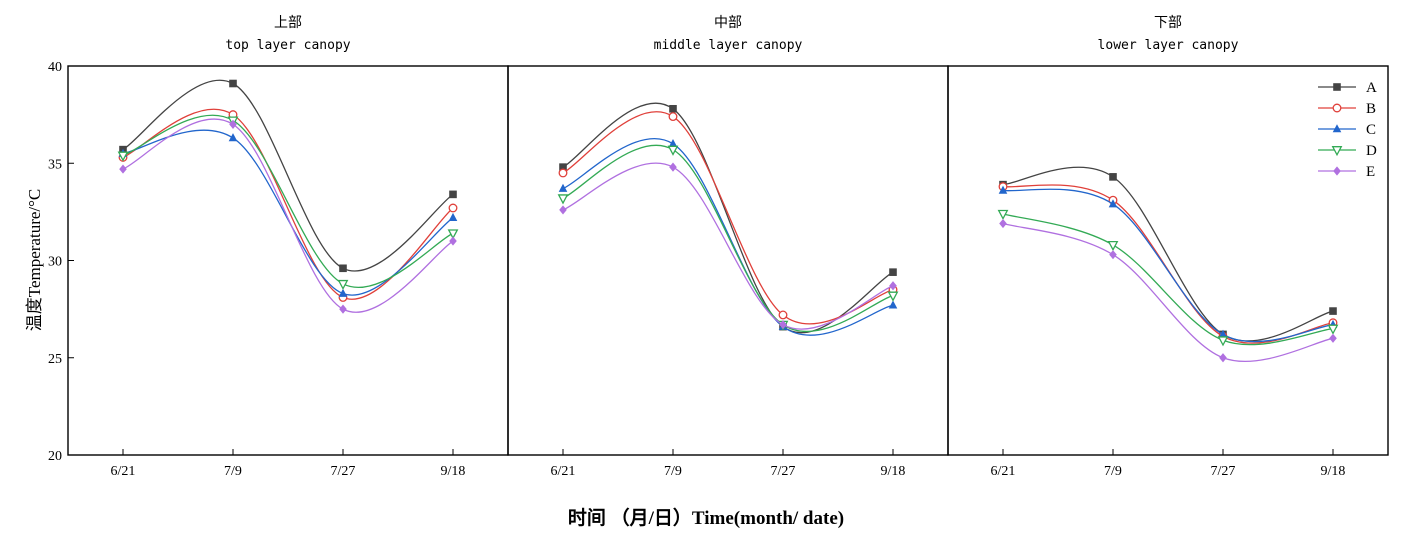 This screenshot has width=1417, height=559. I want to click on panel-title: 中部, so click(728, 23).